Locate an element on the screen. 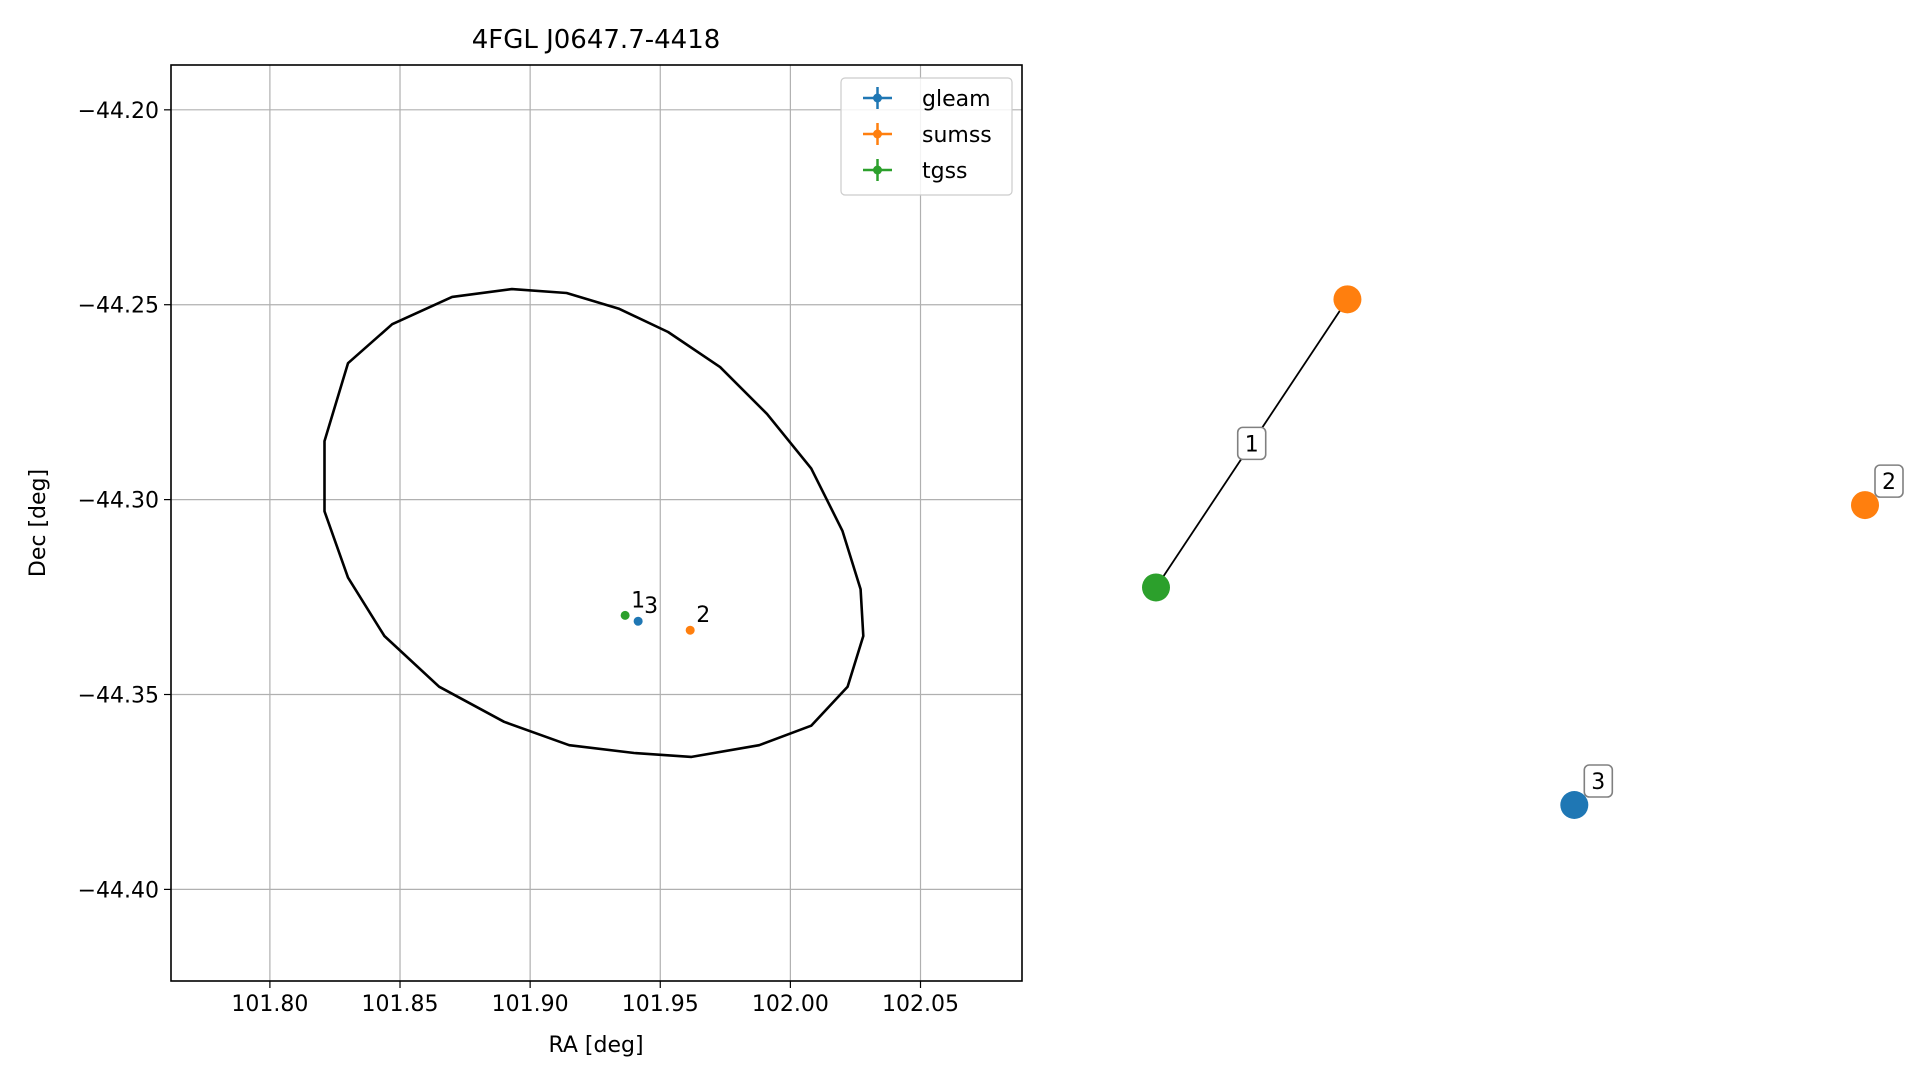  legend-entries: gleam sumss tgss is located at coordinates (927, 135).